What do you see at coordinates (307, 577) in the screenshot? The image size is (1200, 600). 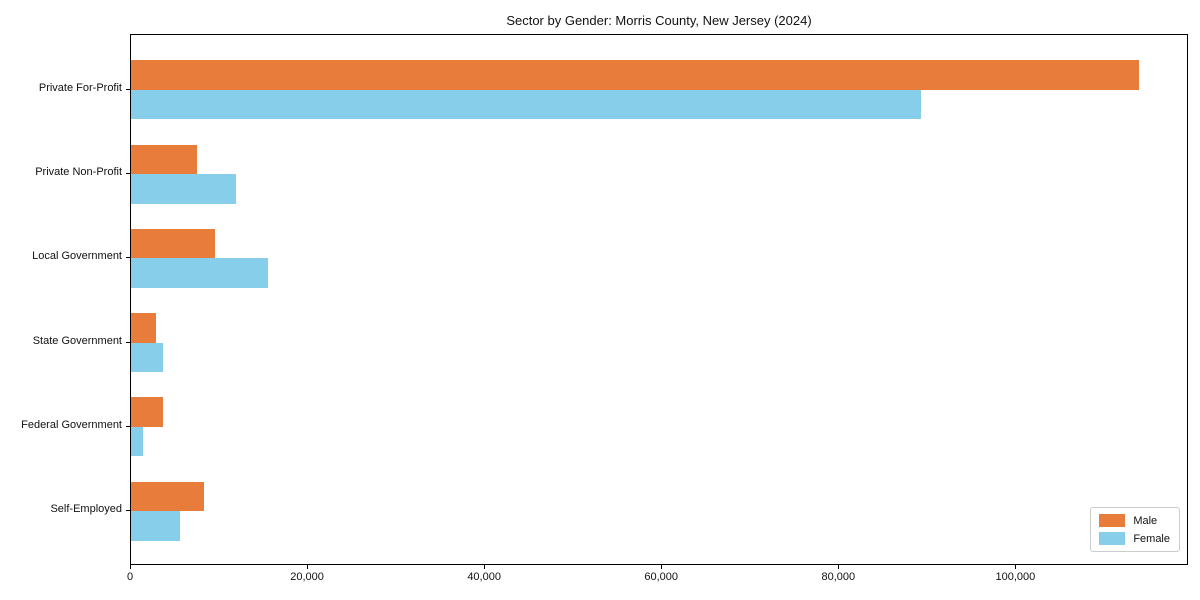 I see `x-axis-tick-label-20000: 20,000` at bounding box center [307, 577].